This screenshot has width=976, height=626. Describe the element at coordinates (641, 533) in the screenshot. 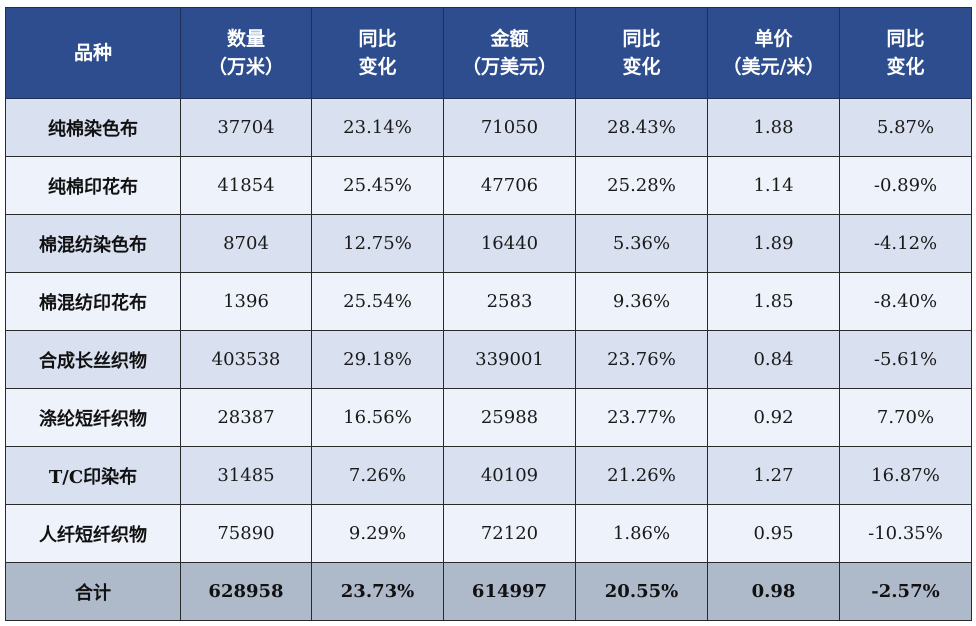

I see `amount-yoy-cell: 1.86%` at that location.